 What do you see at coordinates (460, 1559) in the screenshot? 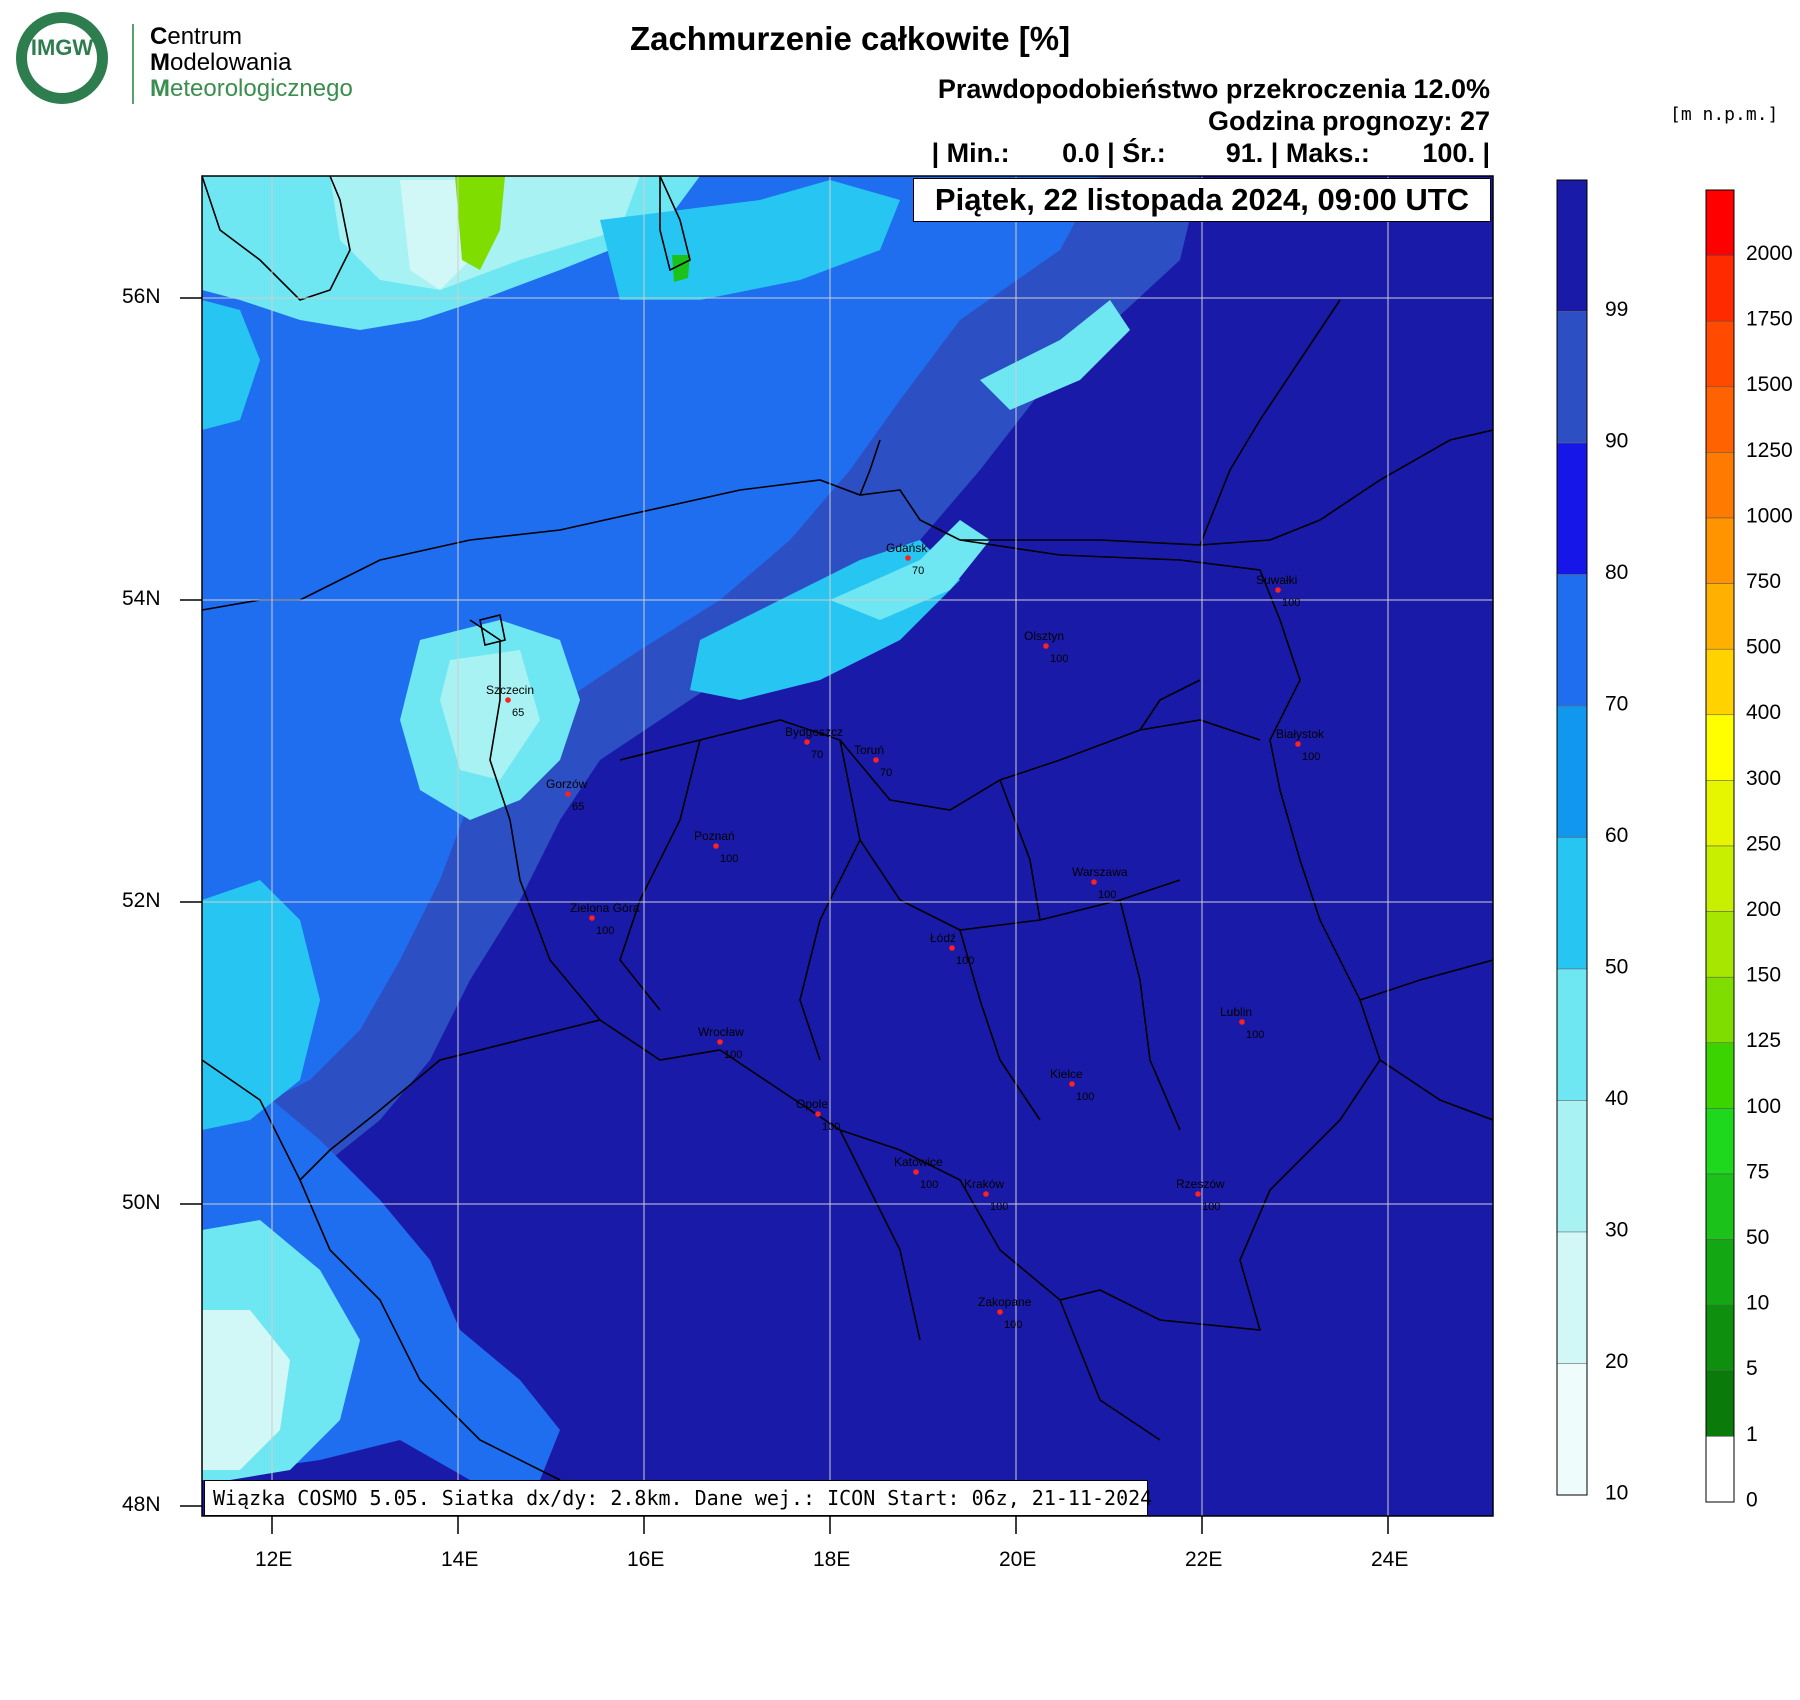
I see `lon-label-14e: 14E` at bounding box center [460, 1559].